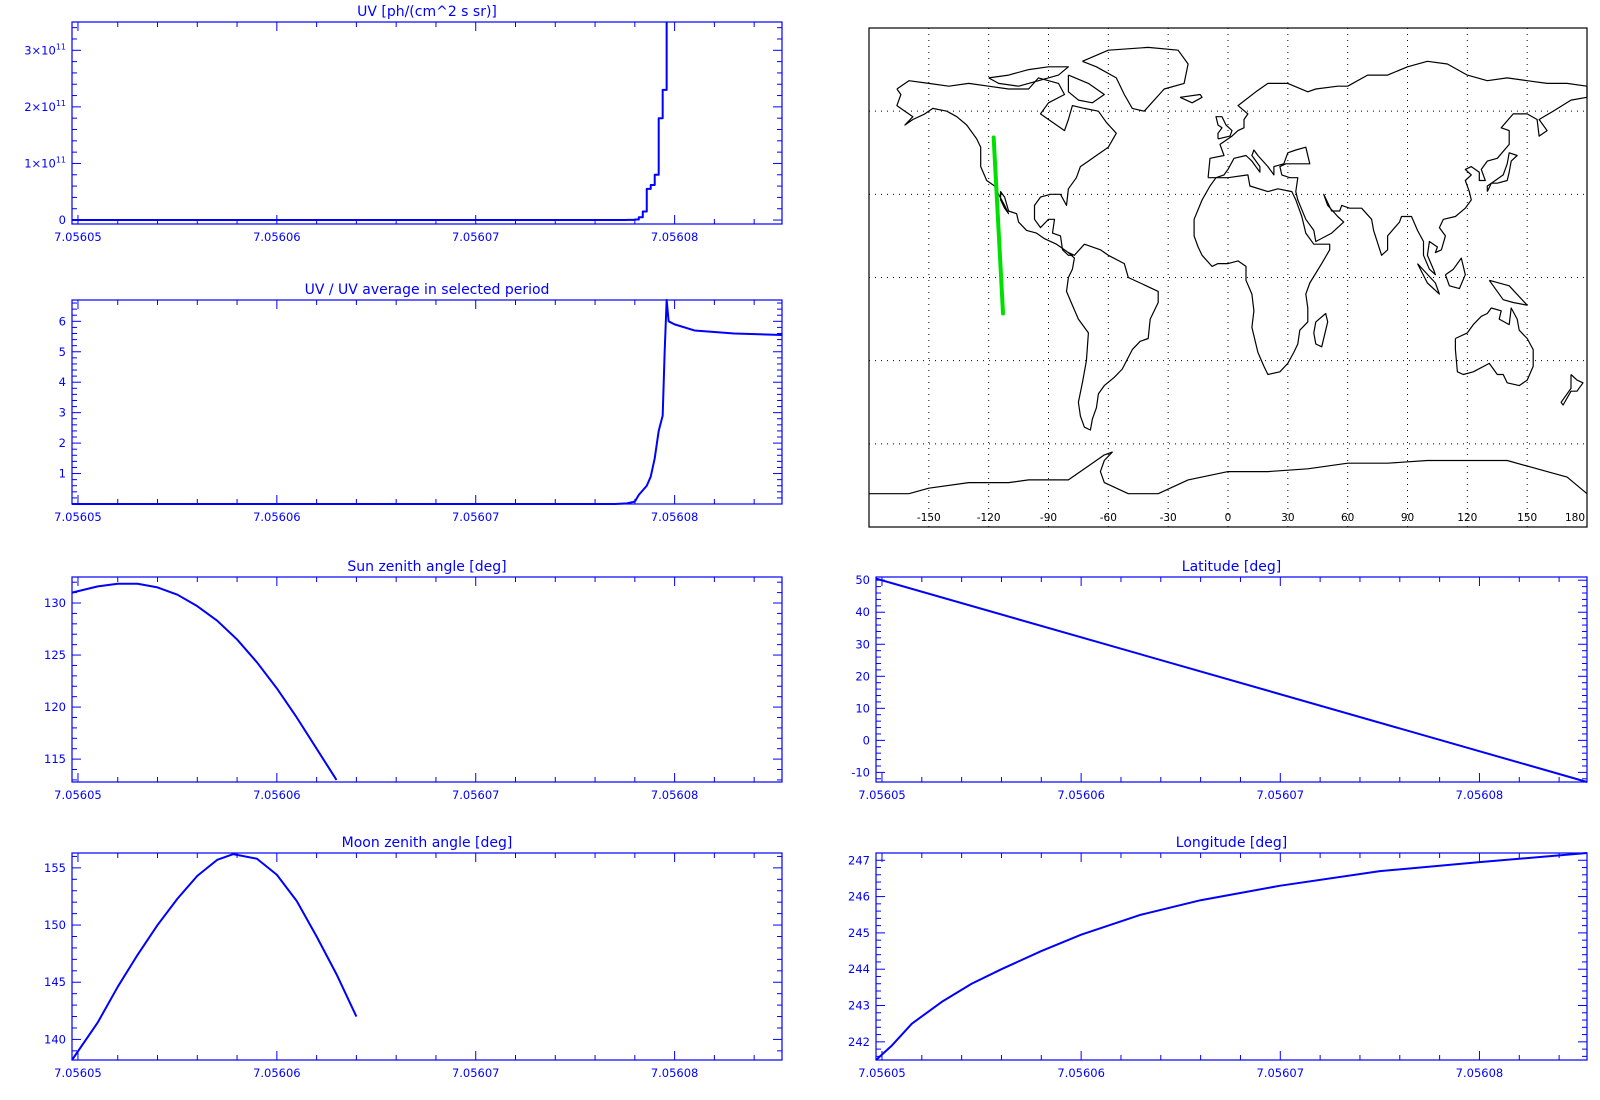  Describe the element at coordinates (862, 708) in the screenshot. I see `y-tick-label: 10` at that location.